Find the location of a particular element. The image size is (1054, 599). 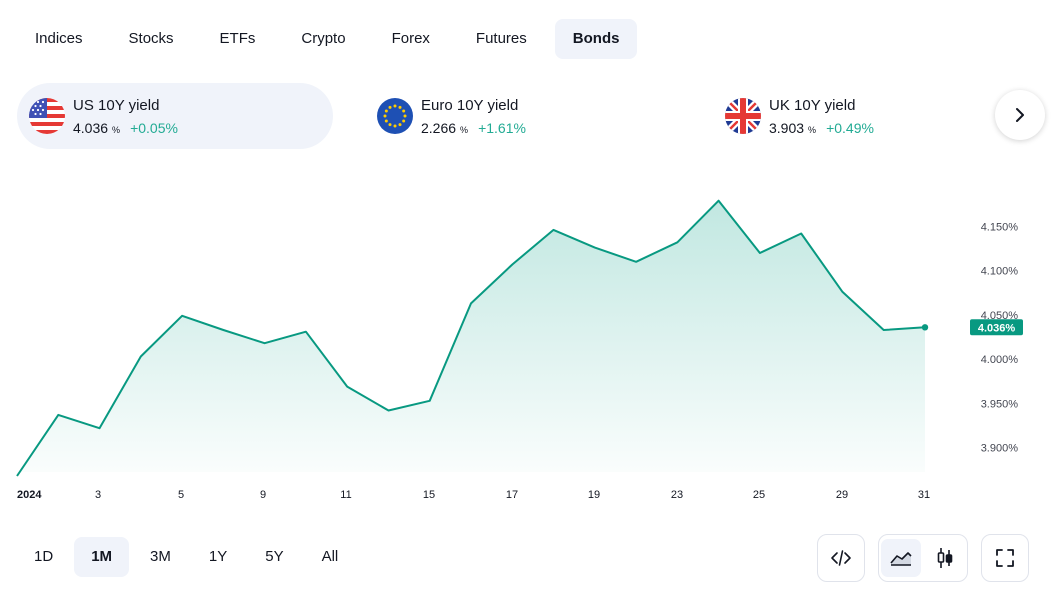

chart-style-group is located at coordinates (923, 558).